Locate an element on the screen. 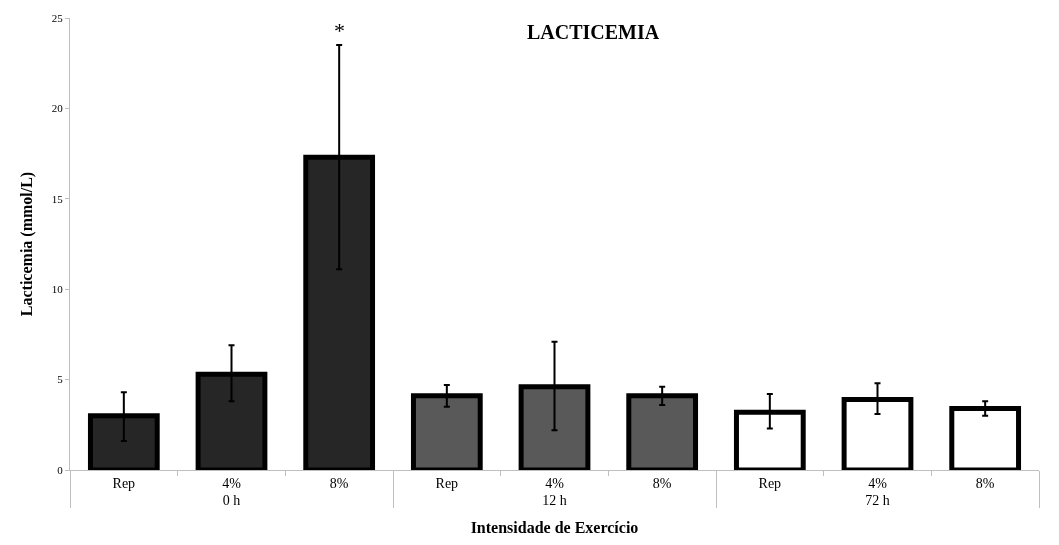 The image size is (1059, 545). y-tick-label: 0 is located at coordinates (60, 469).